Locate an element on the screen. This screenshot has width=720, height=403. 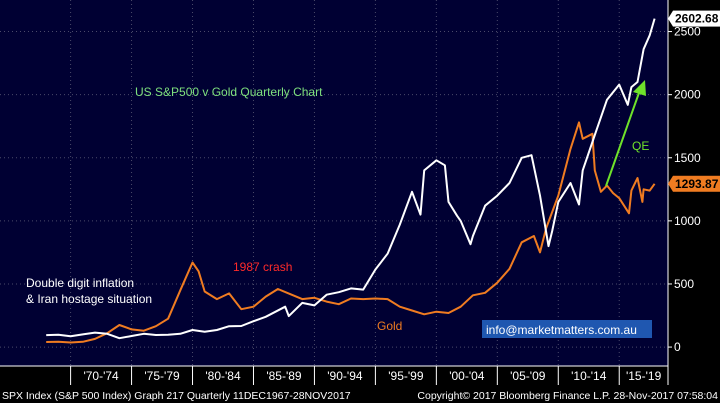
y-tick-label: 1500 is located at coordinates (687, 158).